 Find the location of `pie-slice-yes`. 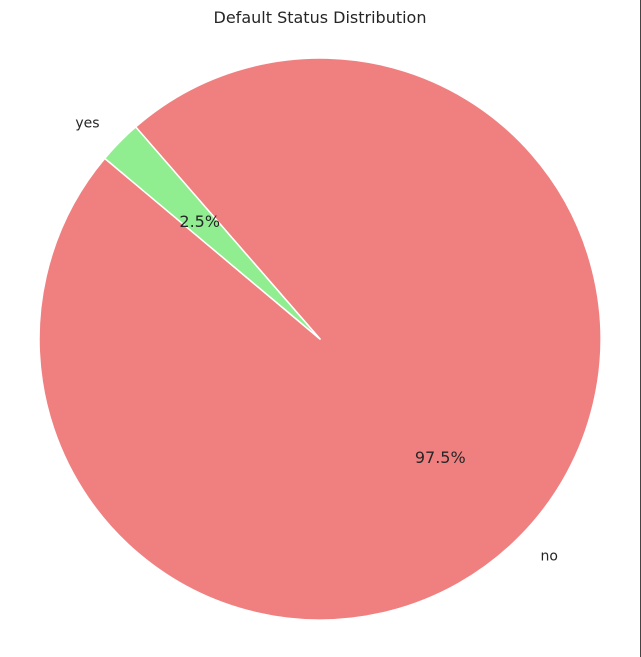

pie-slice-yes is located at coordinates (212, 233).